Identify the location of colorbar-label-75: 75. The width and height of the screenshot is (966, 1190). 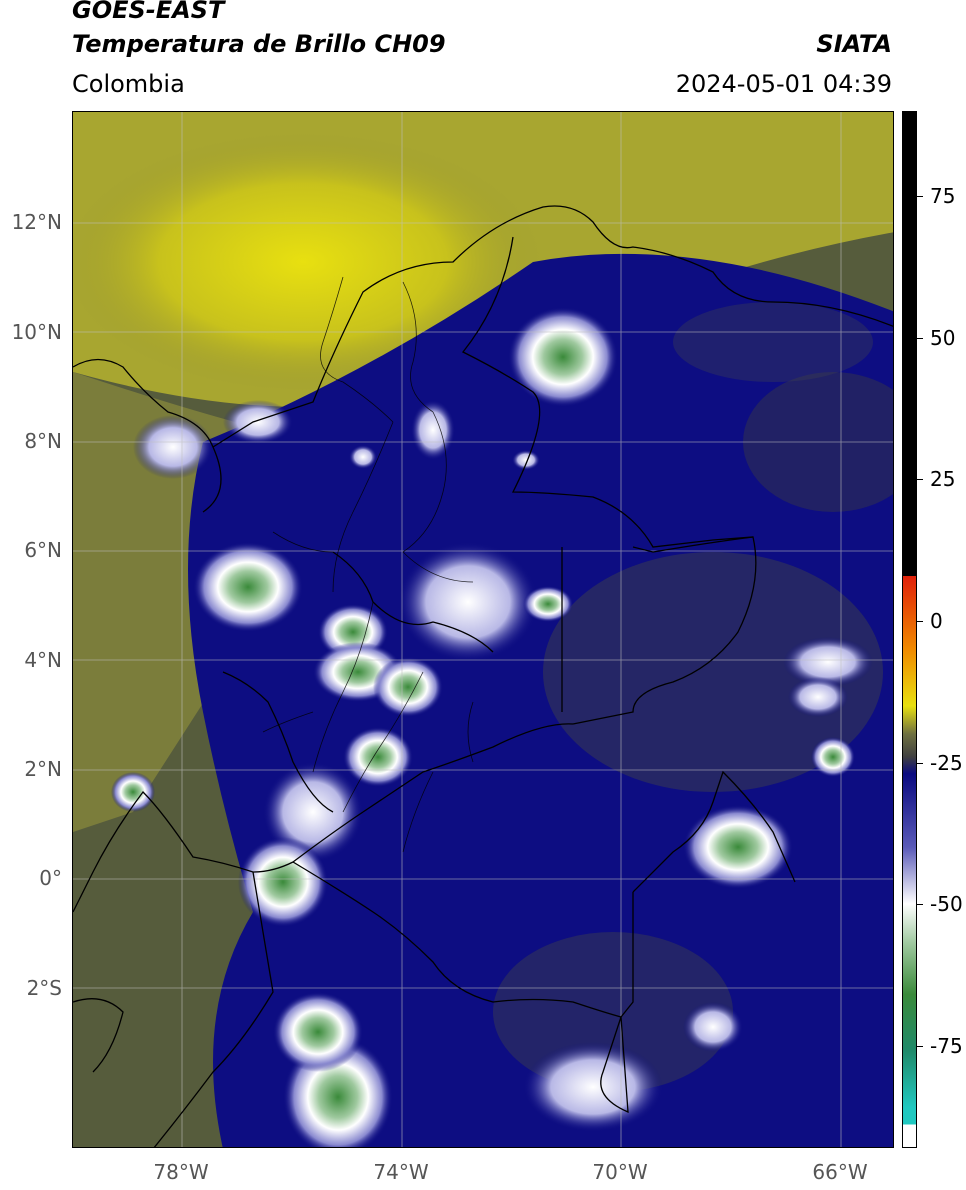
(943, 196).